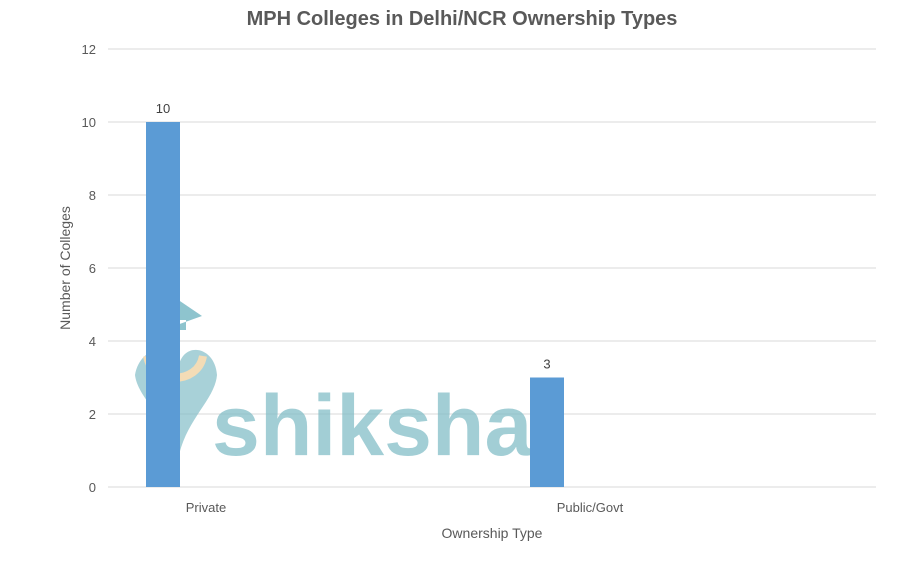 The width and height of the screenshot is (917, 568). I want to click on y-tick-labels: 0 2 4 6 8 10 12, so click(89, 268).